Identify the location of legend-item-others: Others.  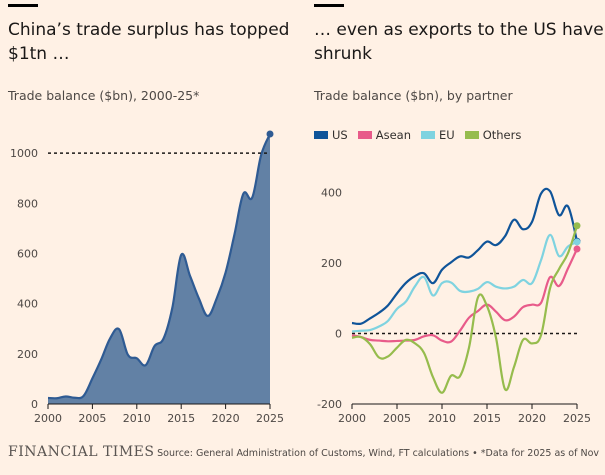
(493, 135).